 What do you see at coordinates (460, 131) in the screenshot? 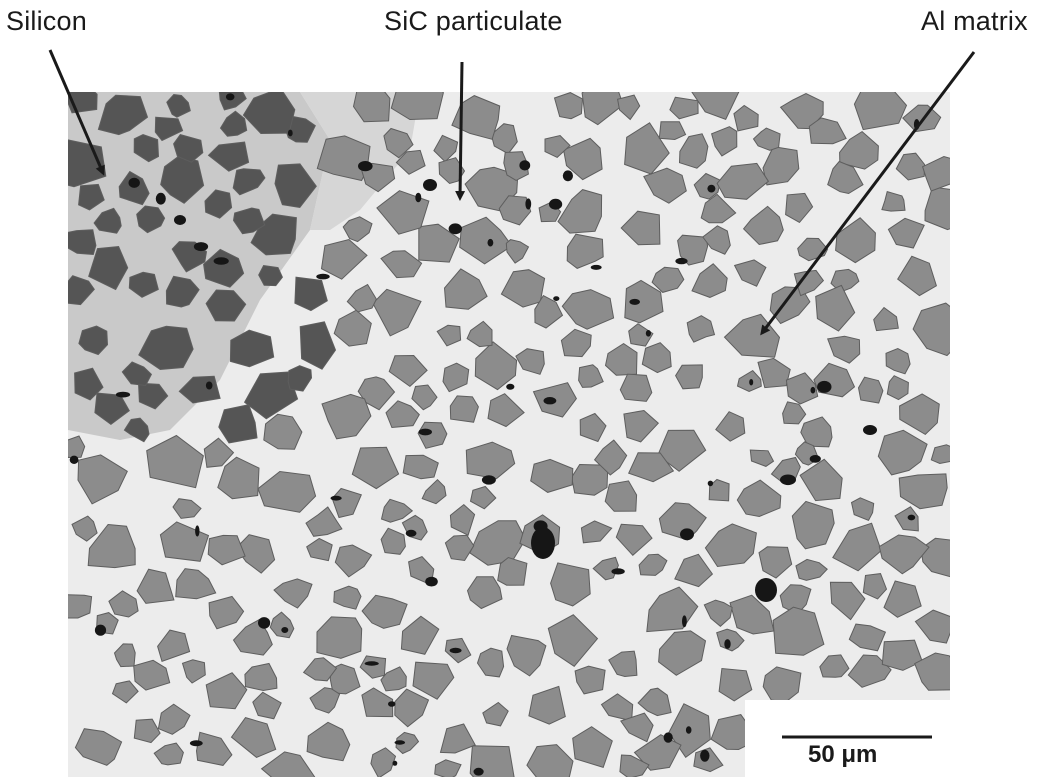
I see `sic-particulate-arrow` at bounding box center [460, 131].